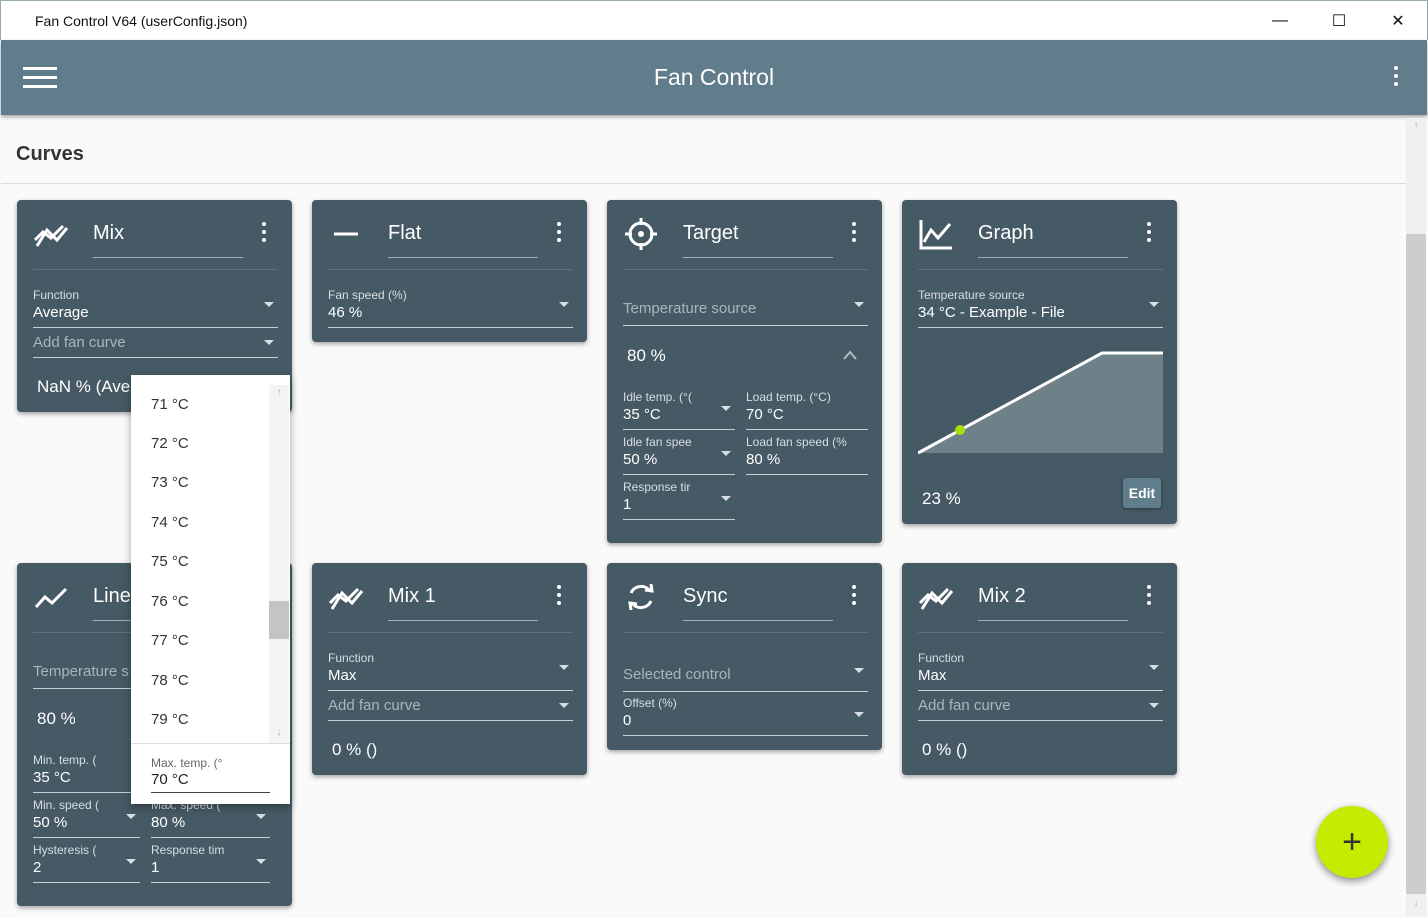 Image resolution: width=1428 pixels, height=918 pixels. I want to click on curve-output: NaN % (Aver, so click(86, 386).